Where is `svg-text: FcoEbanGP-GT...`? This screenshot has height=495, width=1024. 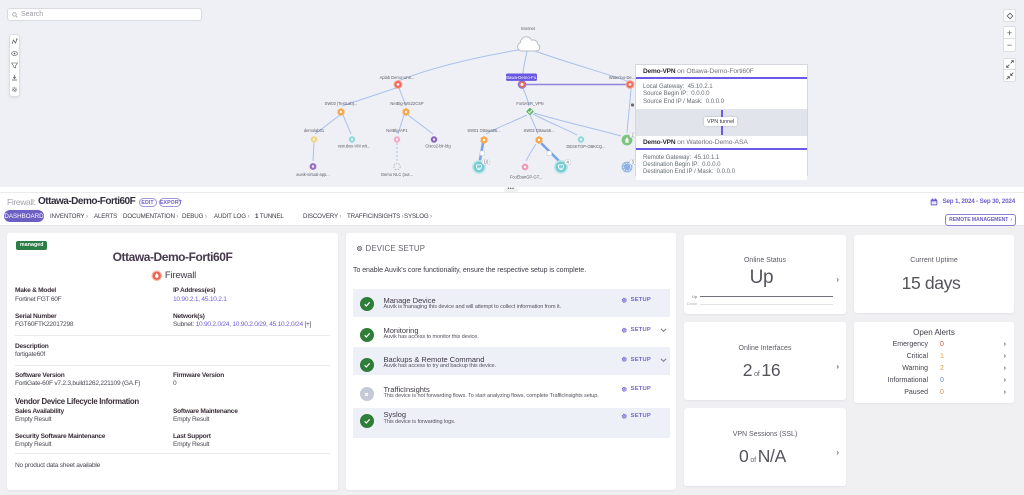 svg-text: FcoEbanGP-GT... is located at coordinates (526, 177).